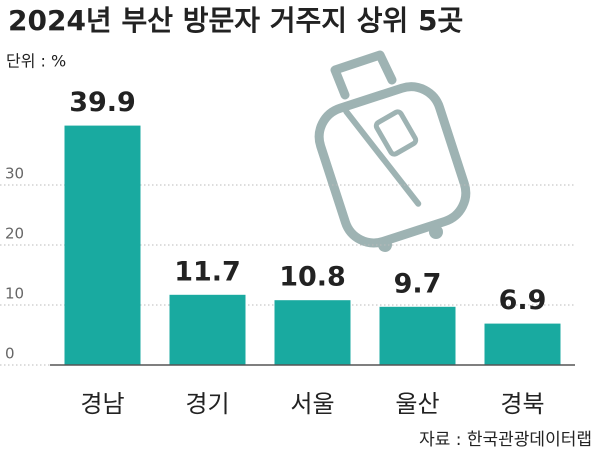 This screenshot has height=455, width=600. I want to click on chart-title: 2024년 부산 방문자 거주지 상위 5곳, so click(235, 20).